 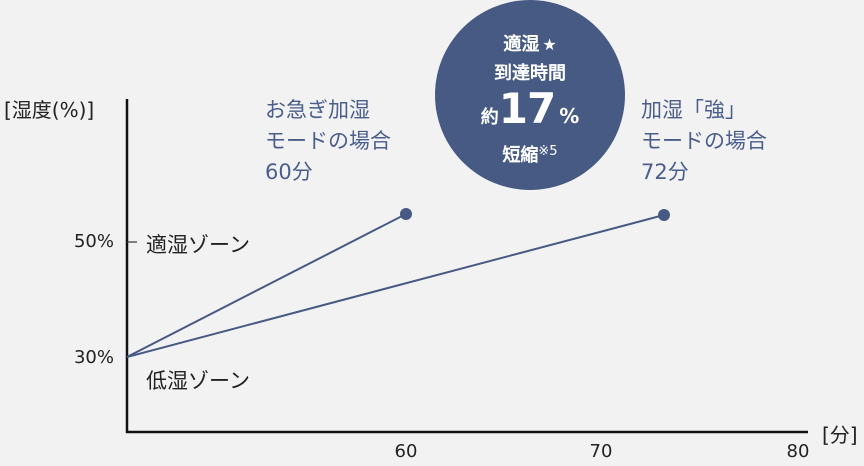 I want to click on badge-text-shorten: 短縮, so click(x=520, y=155).